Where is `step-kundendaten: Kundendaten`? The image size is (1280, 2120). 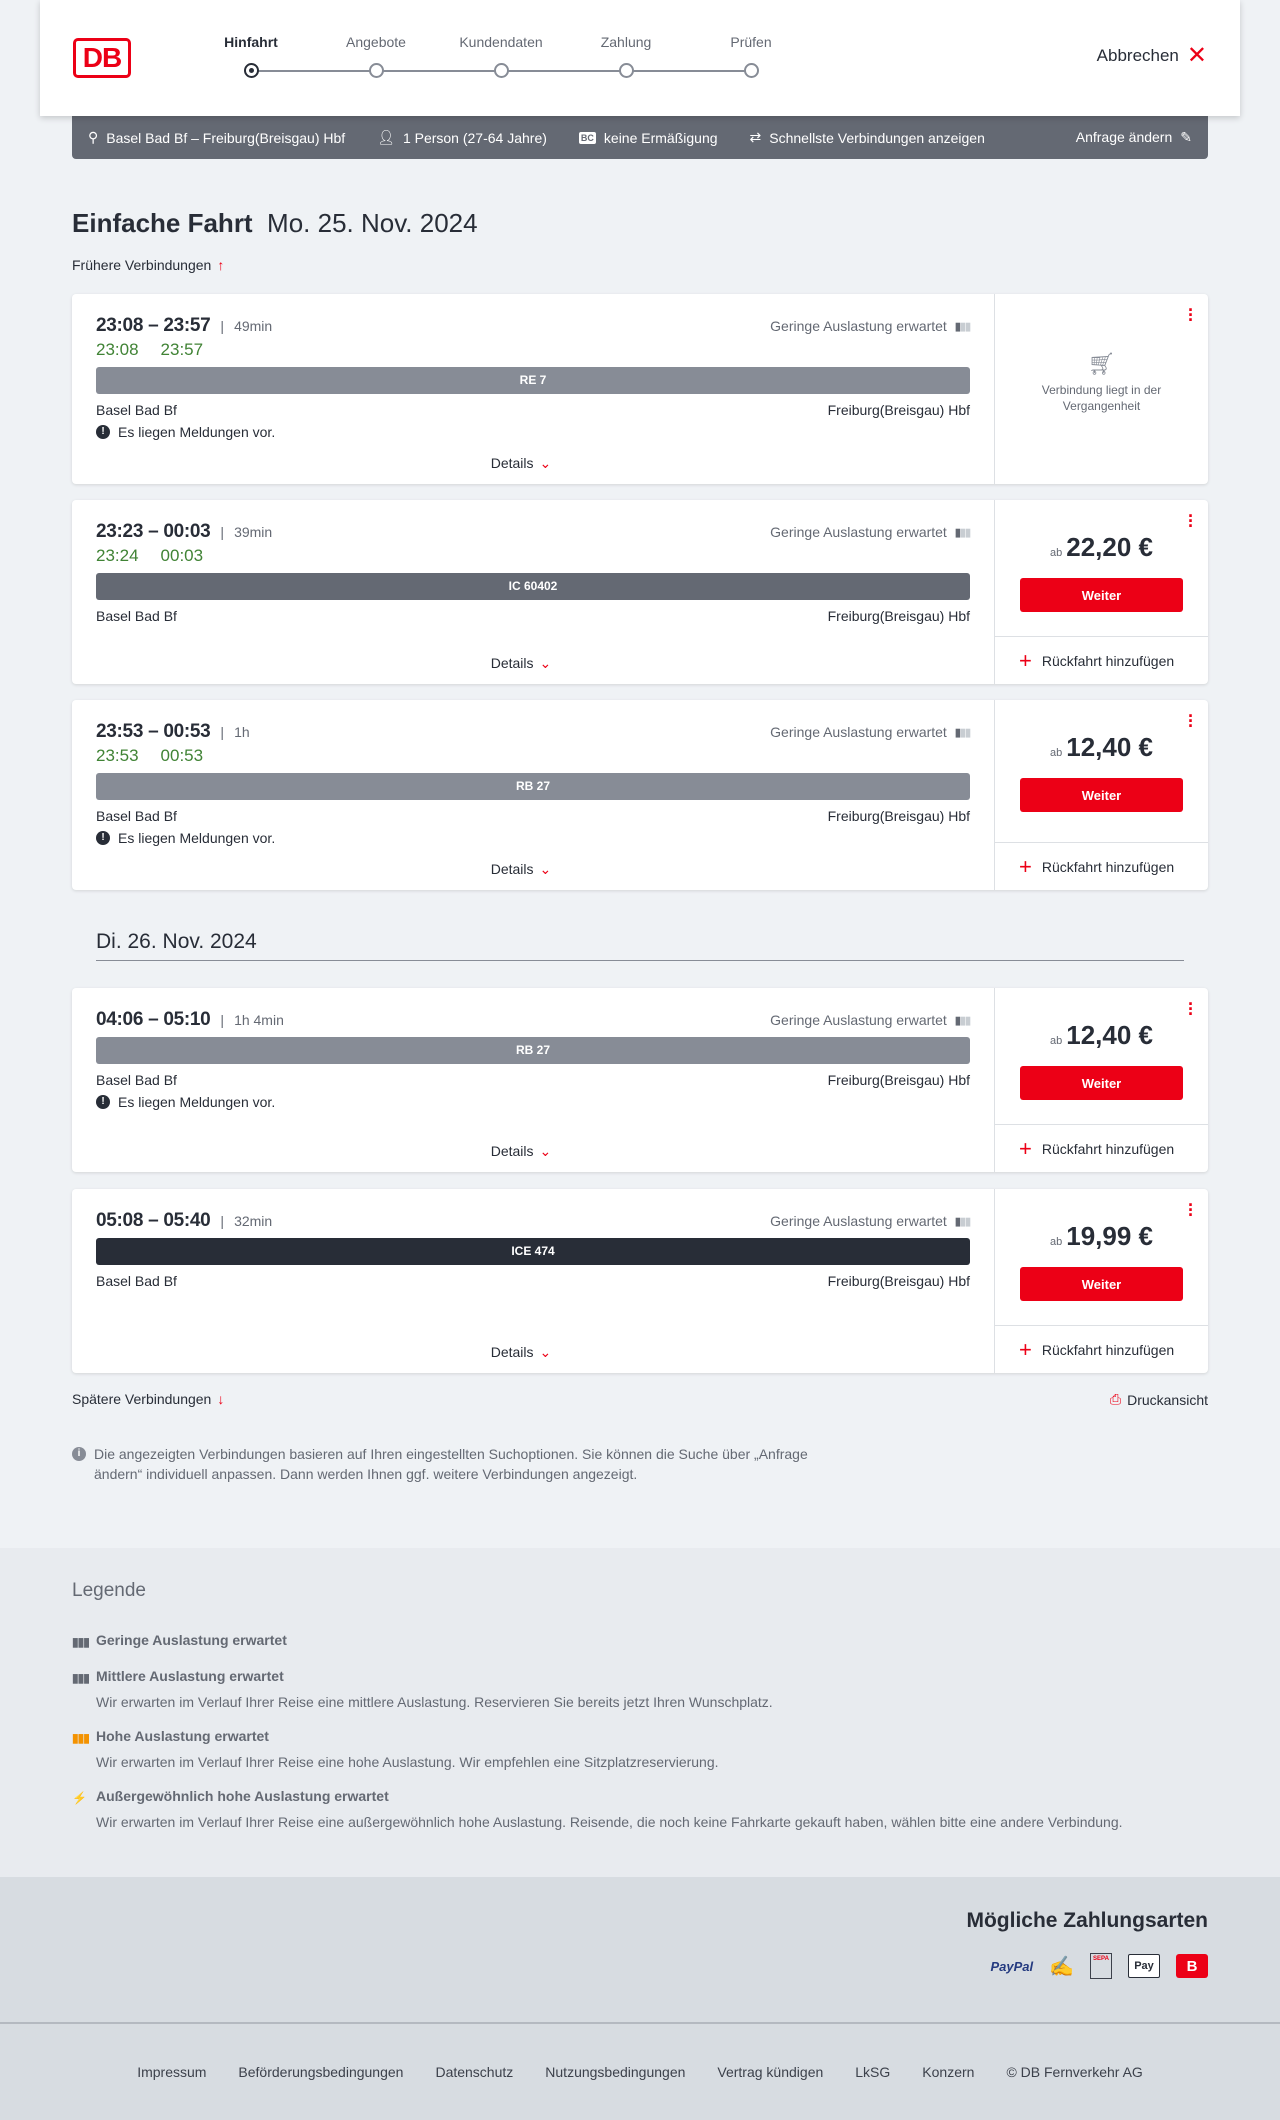 step-kundendaten: Kundendaten is located at coordinates (501, 56).